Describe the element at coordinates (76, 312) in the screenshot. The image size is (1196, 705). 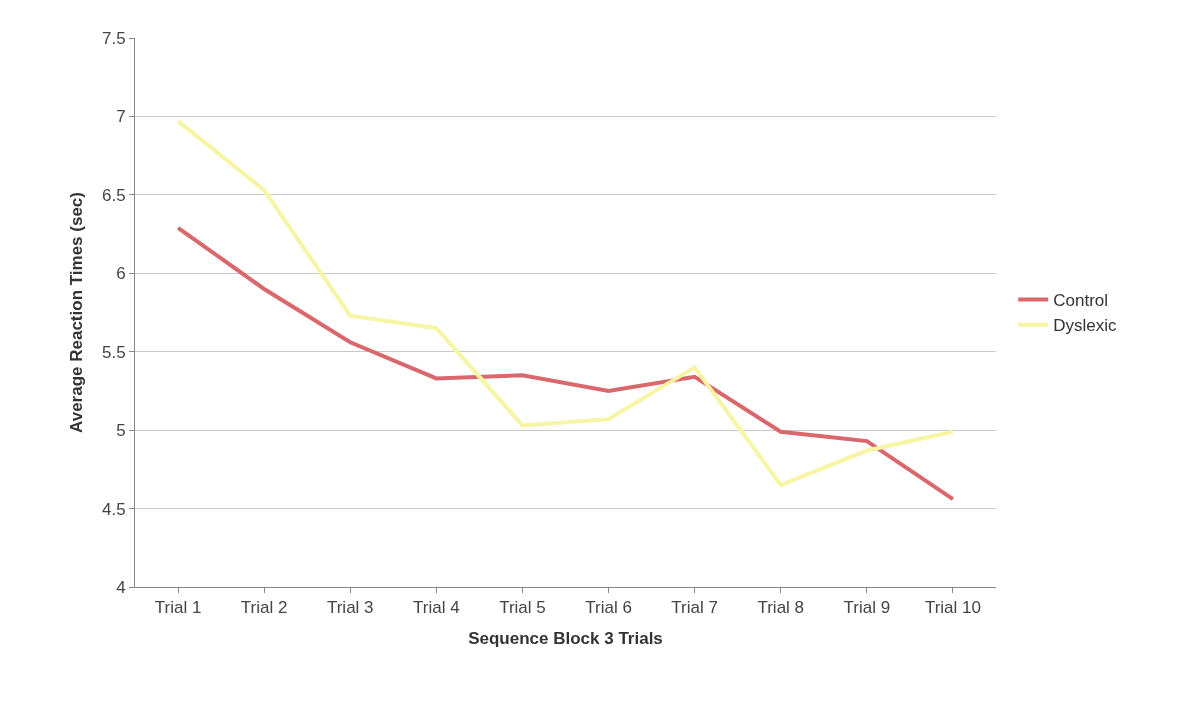
I see `y-axis-title: Average Reaction Times (sec)` at that location.